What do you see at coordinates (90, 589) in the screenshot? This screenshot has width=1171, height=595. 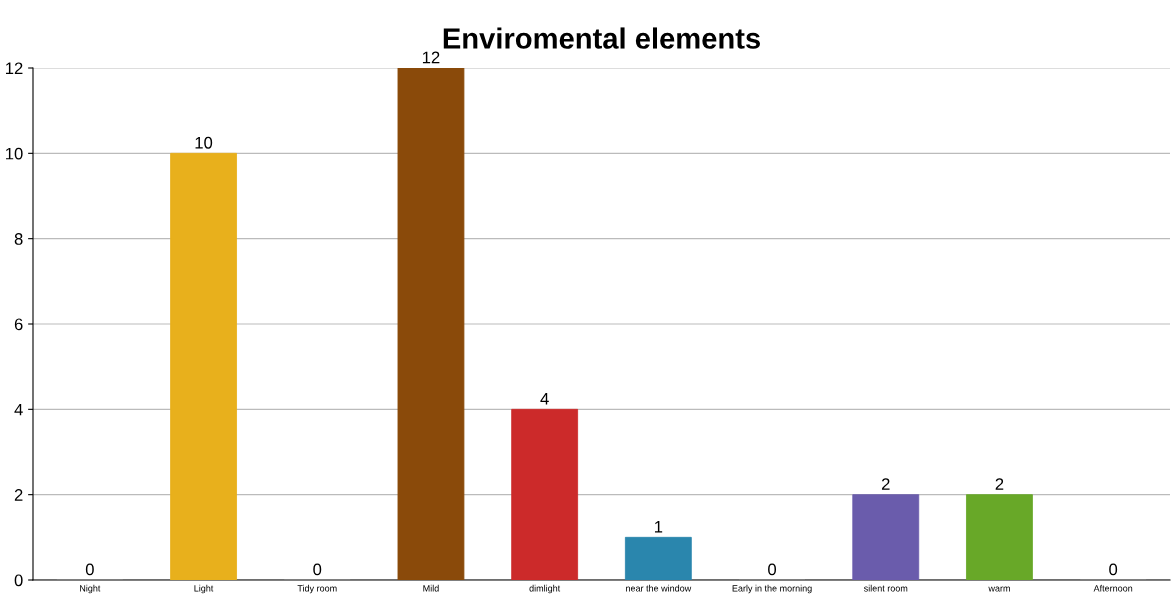 I see `x-tick-label: Night` at bounding box center [90, 589].